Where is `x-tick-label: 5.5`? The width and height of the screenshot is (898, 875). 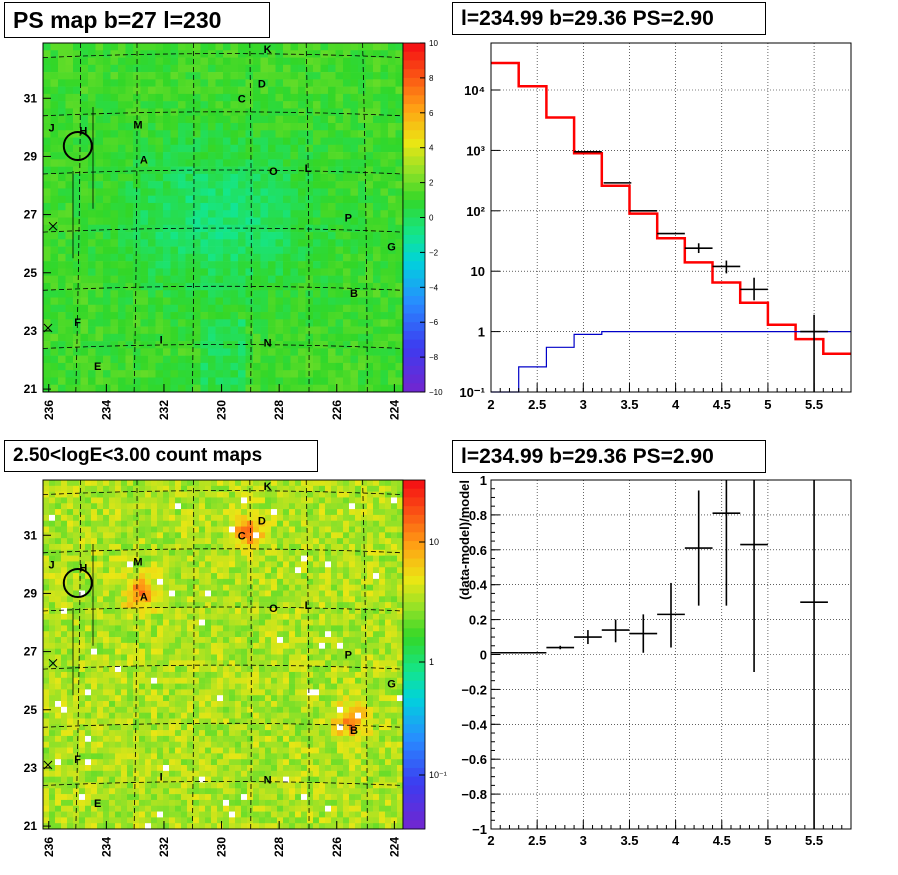 x-tick-label: 5.5 is located at coordinates (814, 404).